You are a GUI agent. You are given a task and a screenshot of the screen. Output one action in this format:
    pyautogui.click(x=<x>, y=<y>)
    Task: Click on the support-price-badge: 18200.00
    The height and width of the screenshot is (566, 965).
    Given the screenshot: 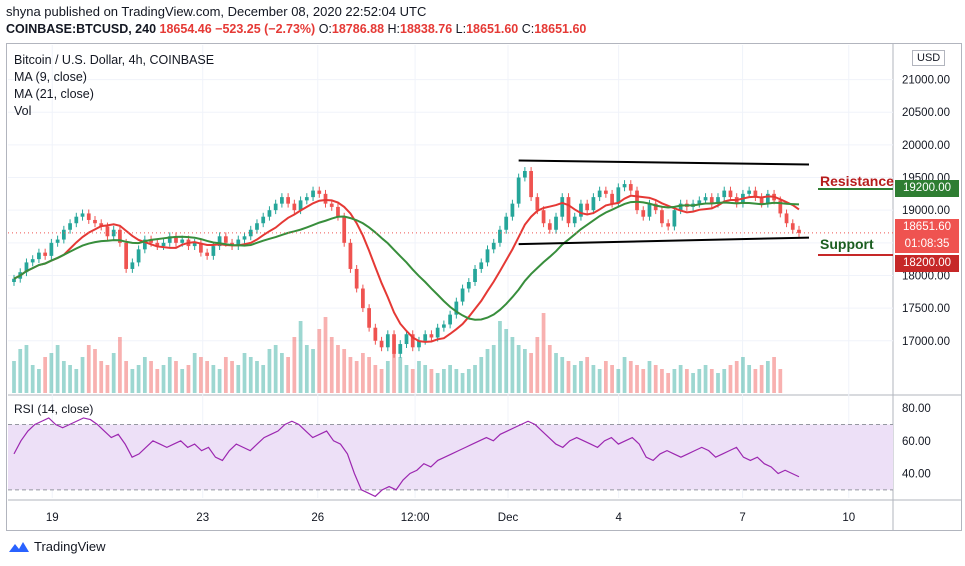 What is the action you would take?
    pyautogui.click(x=927, y=263)
    